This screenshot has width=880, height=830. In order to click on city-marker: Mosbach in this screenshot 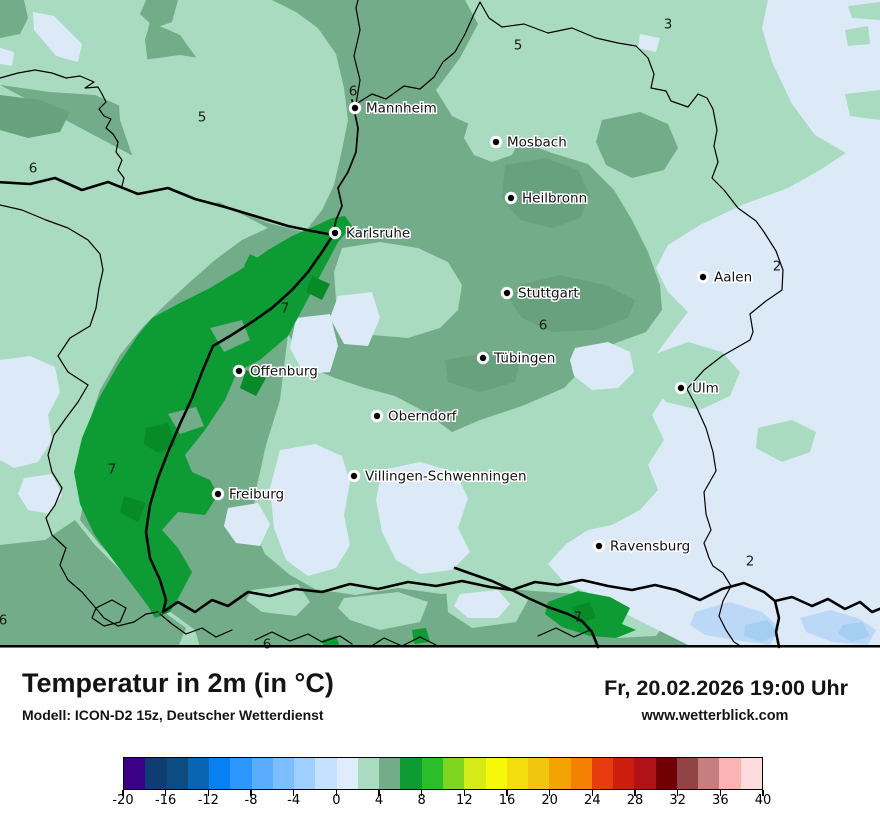, I will do `click(528, 142)`.